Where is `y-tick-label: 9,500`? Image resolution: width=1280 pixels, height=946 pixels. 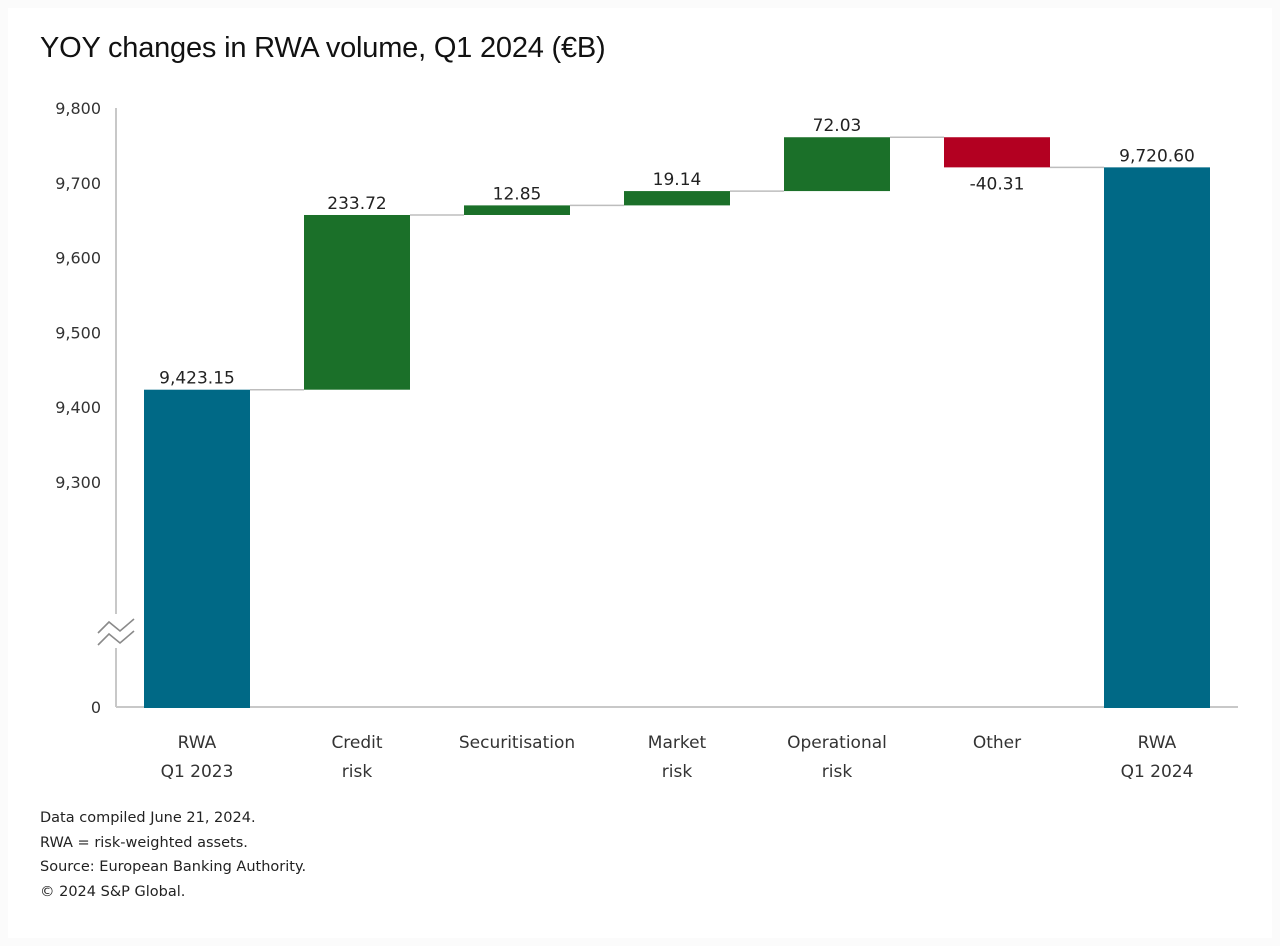
y-tick-label: 9,500 is located at coordinates (78, 332).